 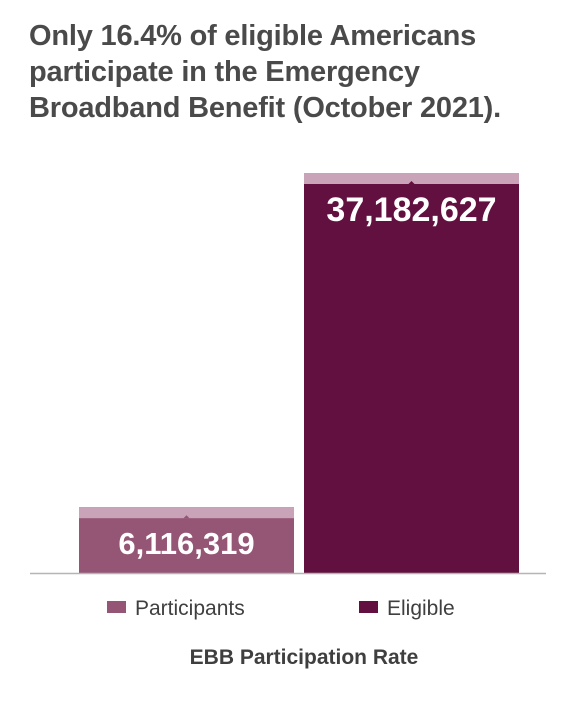 I want to click on bar-eligible-notch, so click(x=411, y=182).